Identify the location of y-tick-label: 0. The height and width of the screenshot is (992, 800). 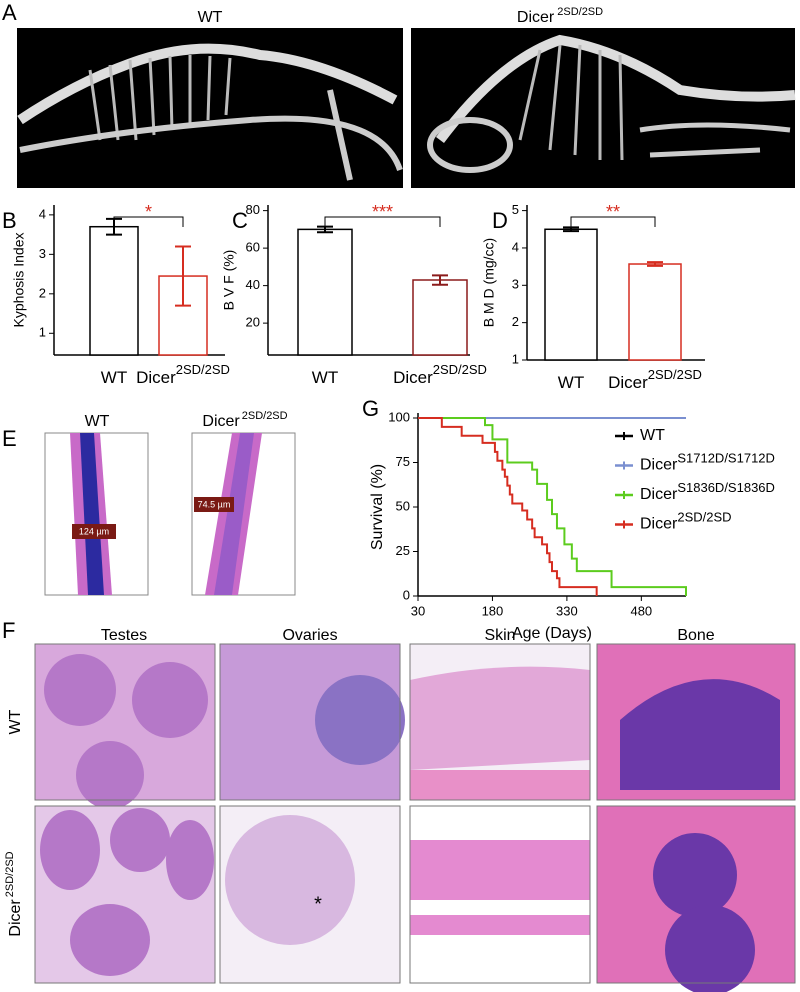
(406, 594).